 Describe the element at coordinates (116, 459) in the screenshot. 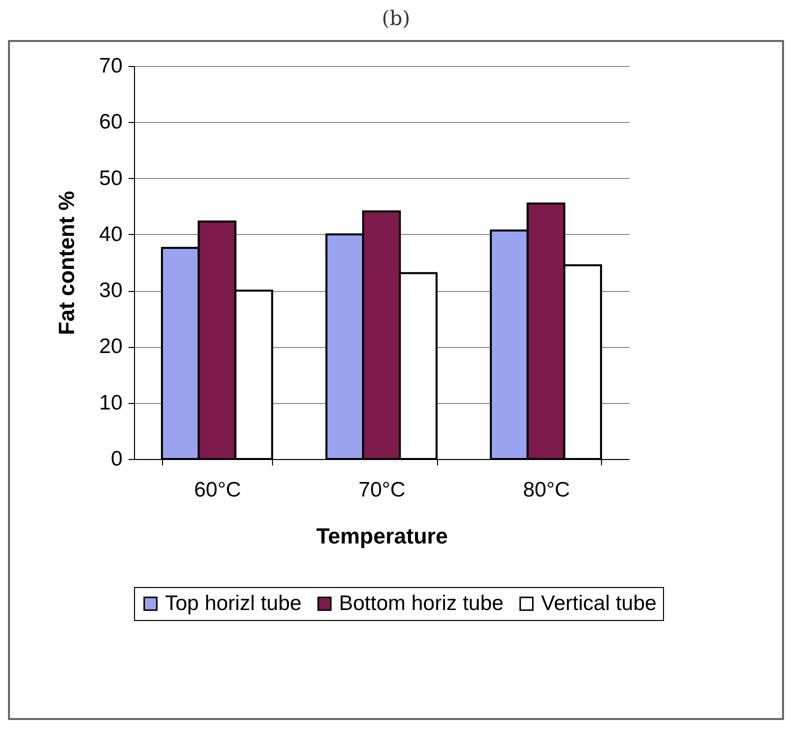

I see `y-tick-label: 0` at that location.